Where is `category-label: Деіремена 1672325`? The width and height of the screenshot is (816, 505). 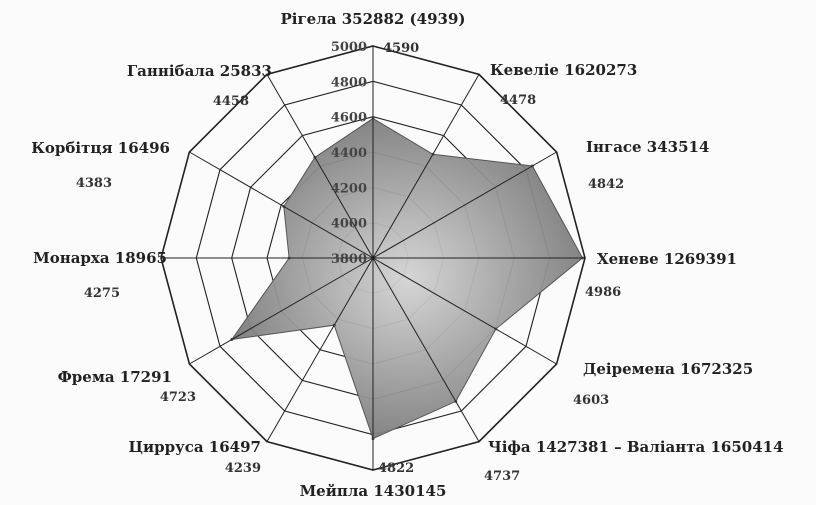
category-label: Деіремена 1672325 is located at coordinates (668, 369).